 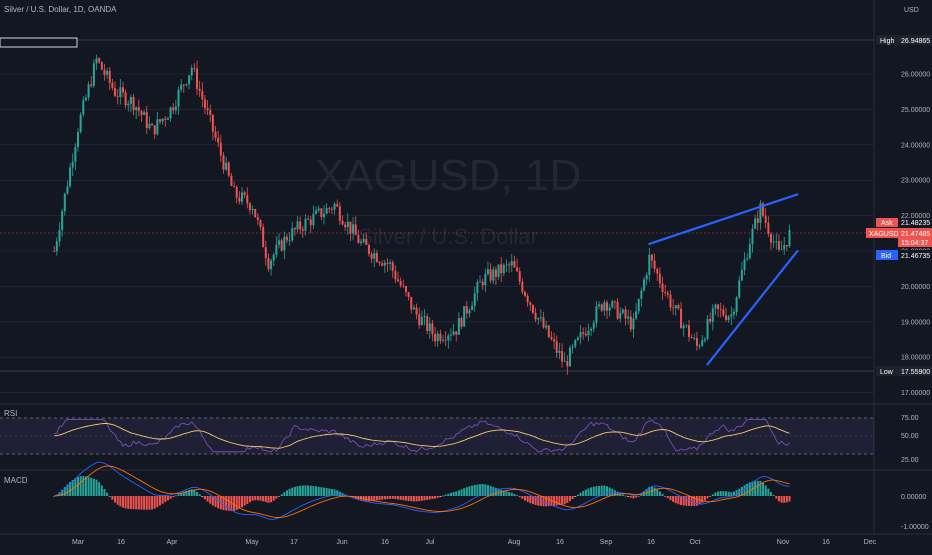 What do you see at coordinates (904, 371) in the screenshot?
I see `low-tag: Low 17.55900` at bounding box center [904, 371].